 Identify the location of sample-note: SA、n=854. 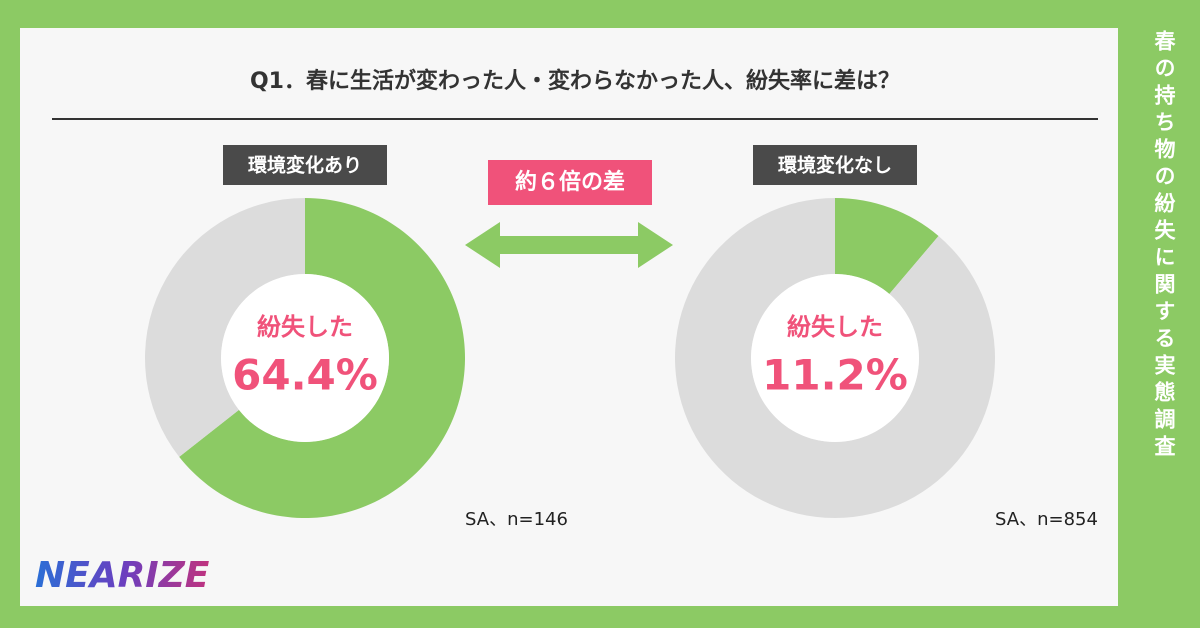
(1046, 519).